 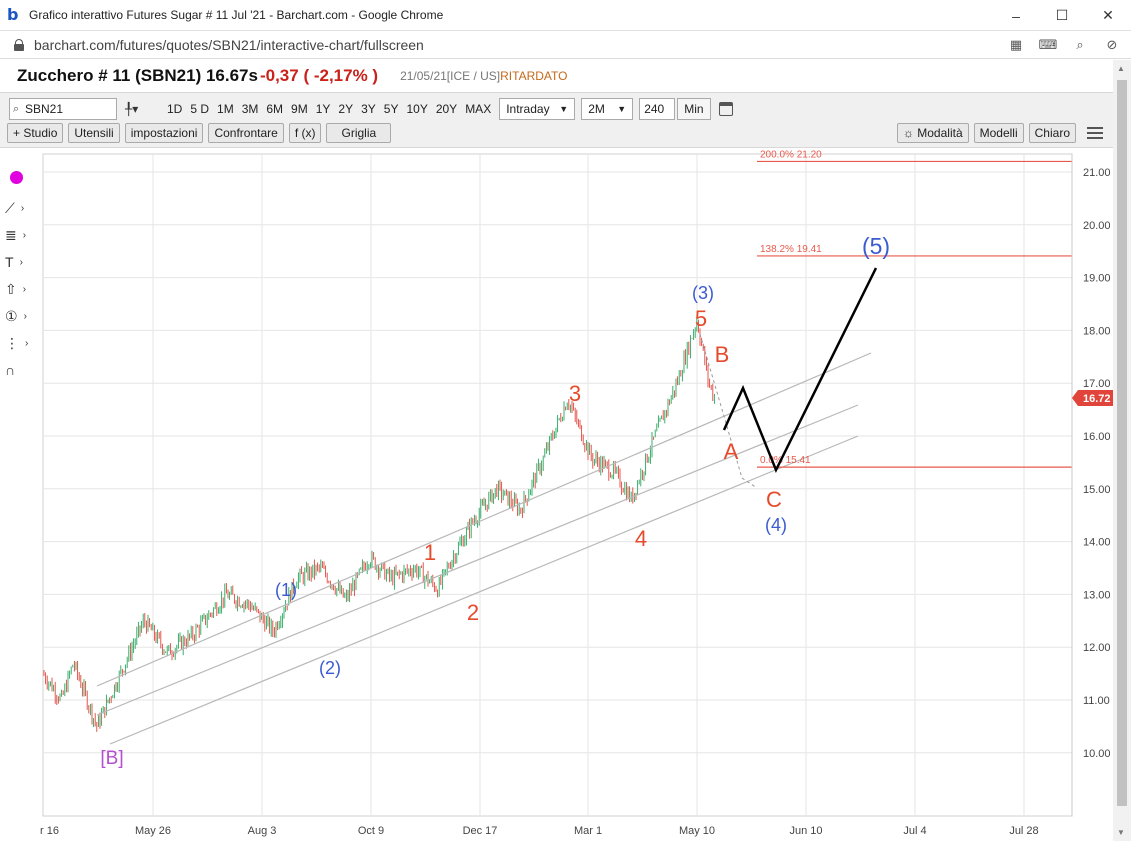 What do you see at coordinates (534, 76) in the screenshot?
I see `delayed-badge: RITARDATO` at bounding box center [534, 76].